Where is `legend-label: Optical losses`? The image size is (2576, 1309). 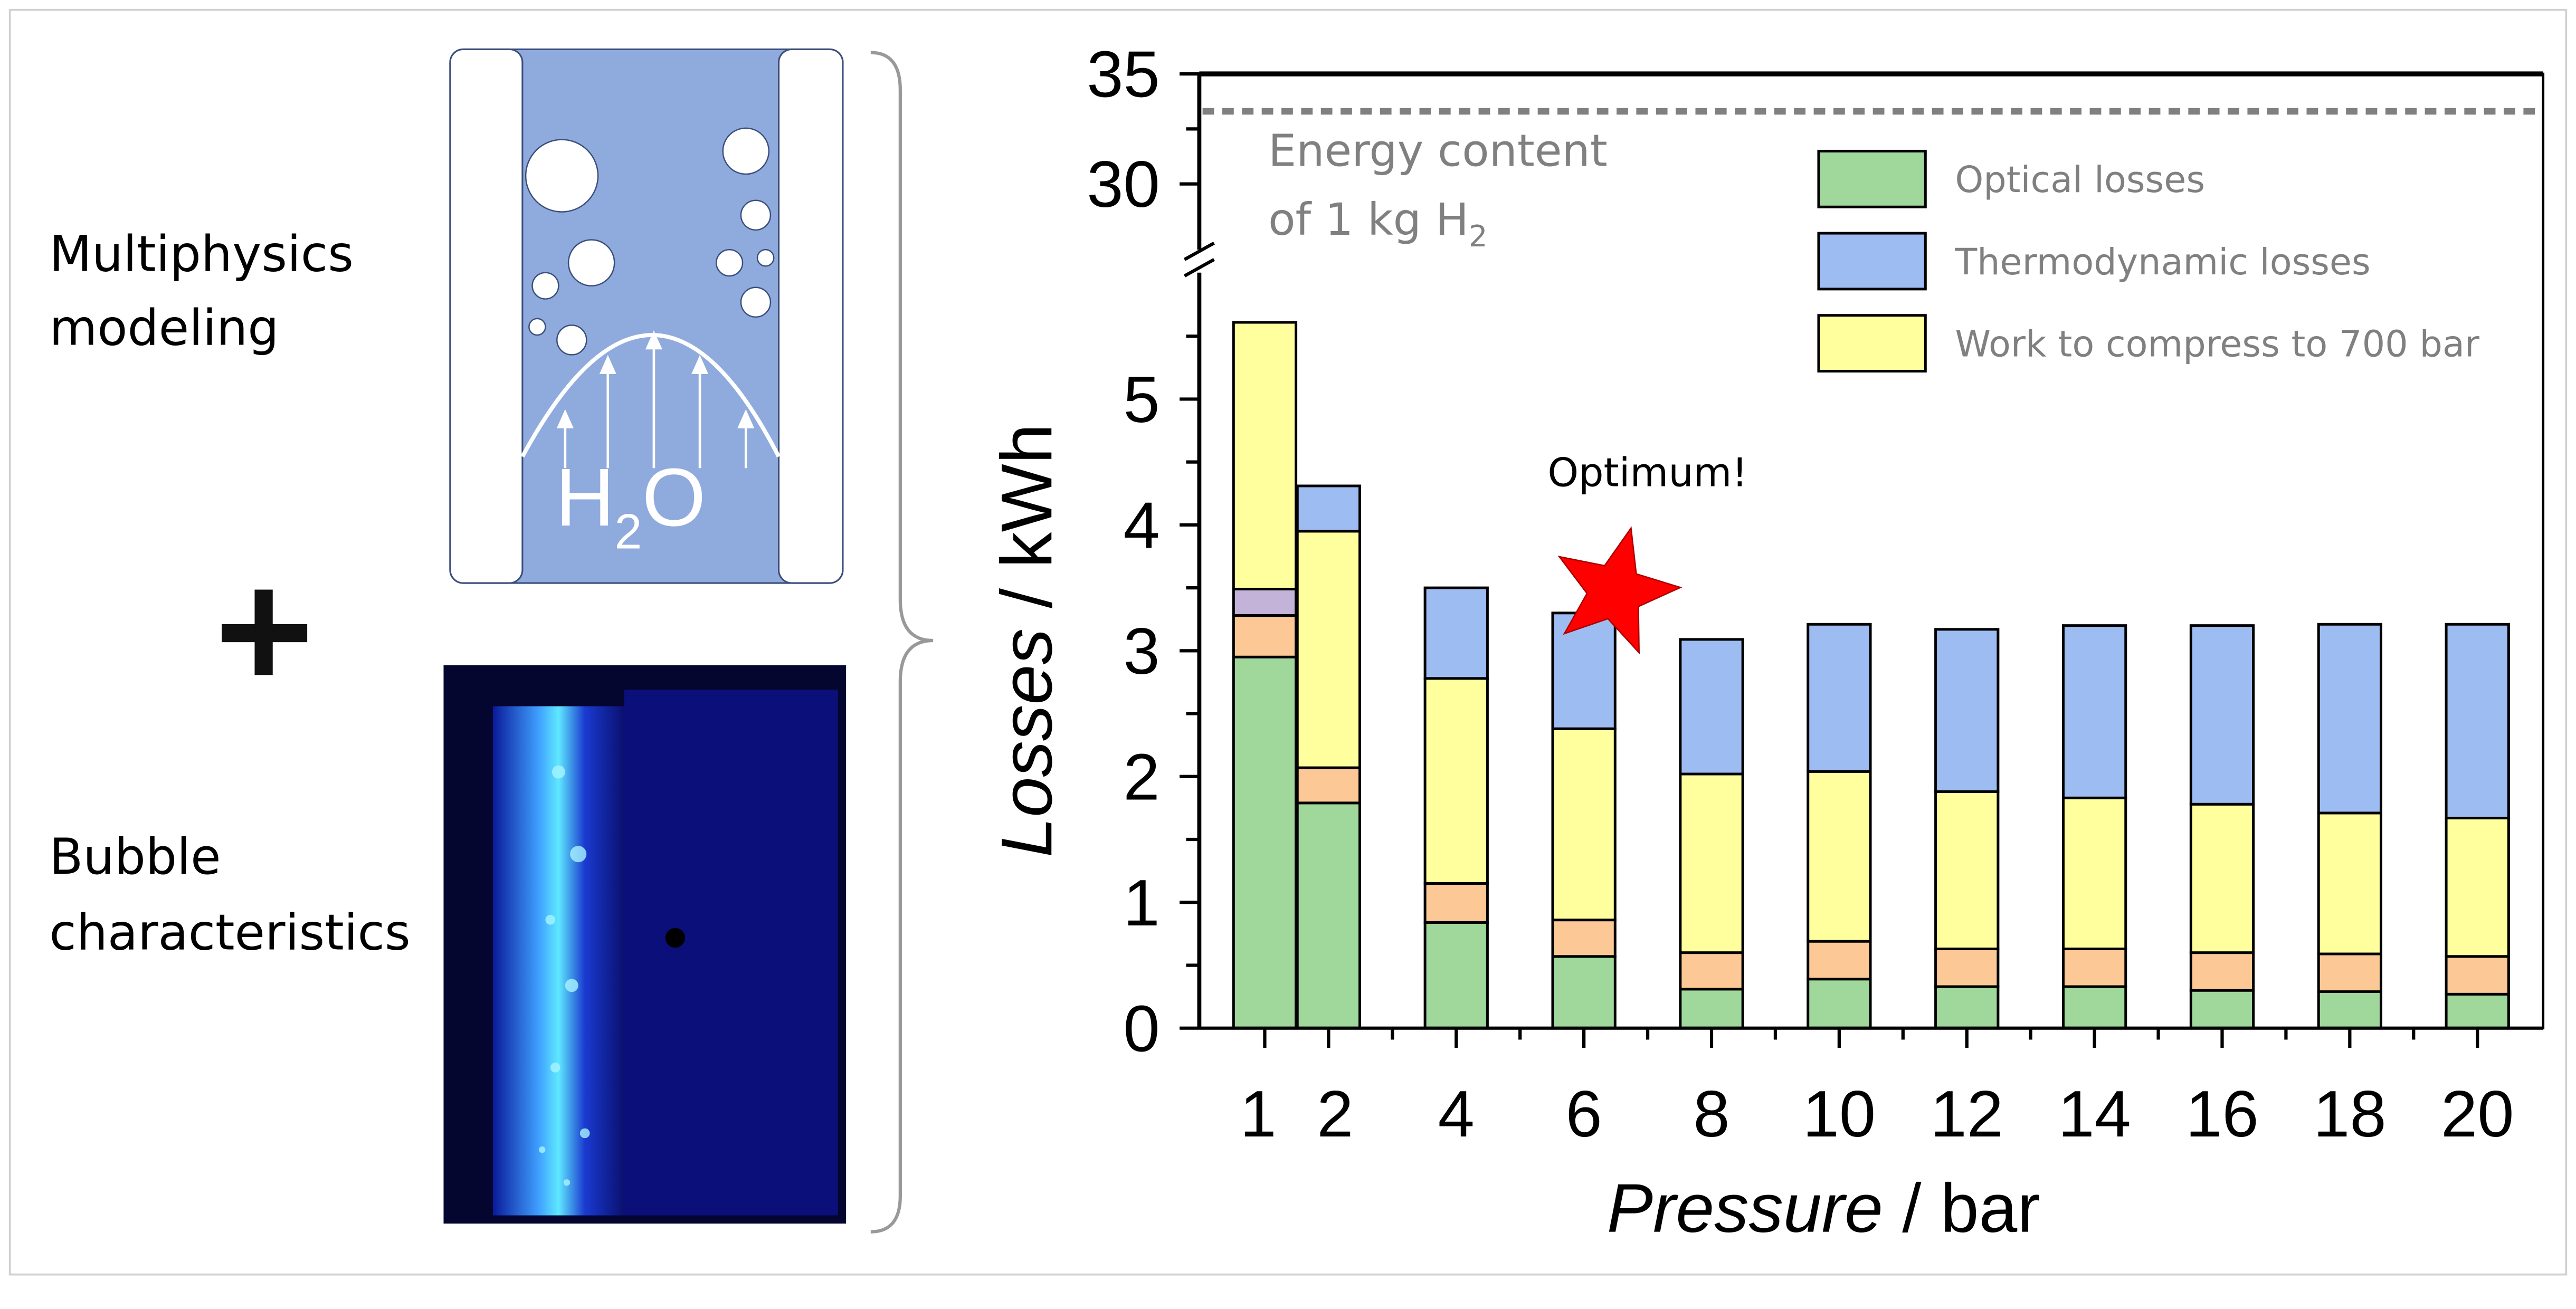 legend-label: Optical losses is located at coordinates (2080, 180).